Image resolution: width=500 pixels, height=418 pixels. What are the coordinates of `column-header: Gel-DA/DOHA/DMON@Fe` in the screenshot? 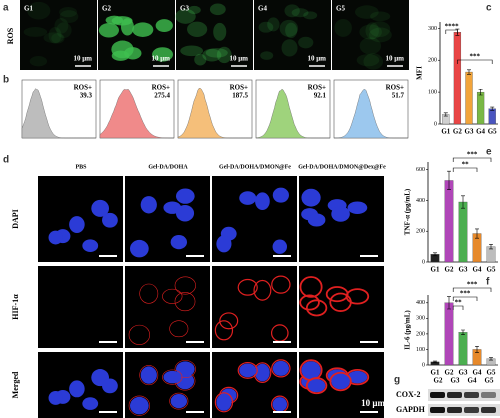 It's located at (255, 167).